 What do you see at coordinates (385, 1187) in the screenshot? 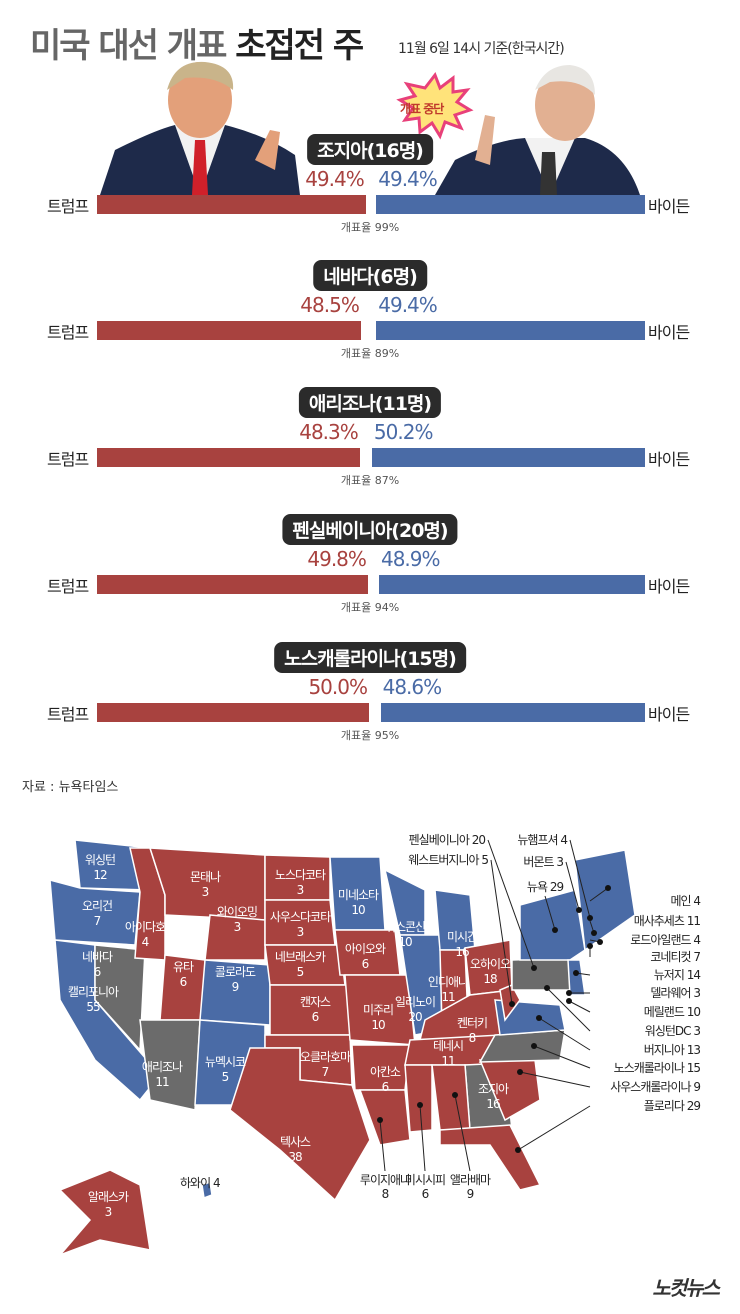
I see `callout-label: 루이지애나 8` at bounding box center [385, 1187].